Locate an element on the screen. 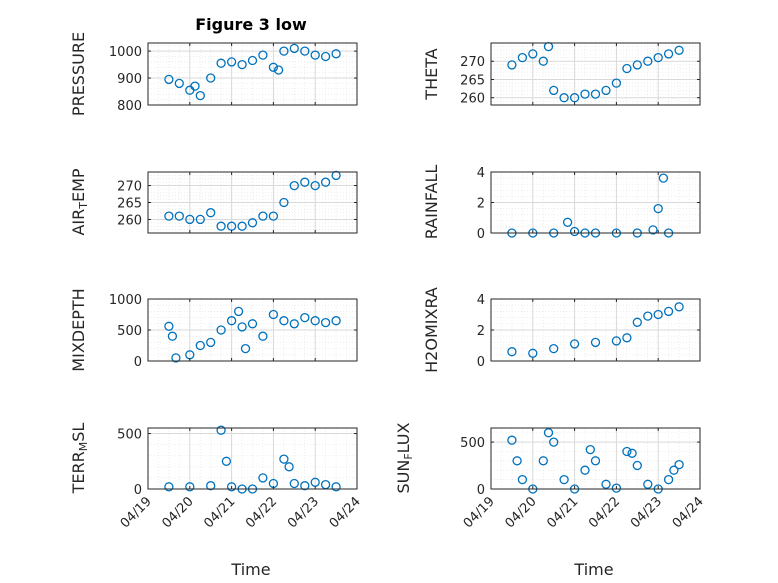 This screenshot has height=583, width=778. subplot-theta: 260 265 270 THETA is located at coordinates (561, 74).